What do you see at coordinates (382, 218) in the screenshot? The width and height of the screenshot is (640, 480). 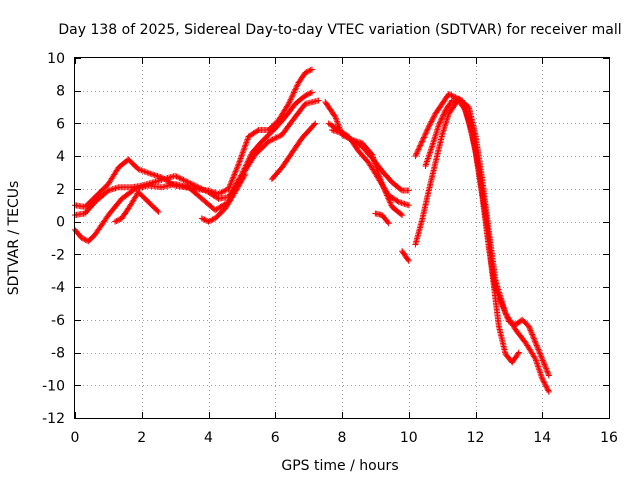 I see `series-track-j` at bounding box center [382, 218].